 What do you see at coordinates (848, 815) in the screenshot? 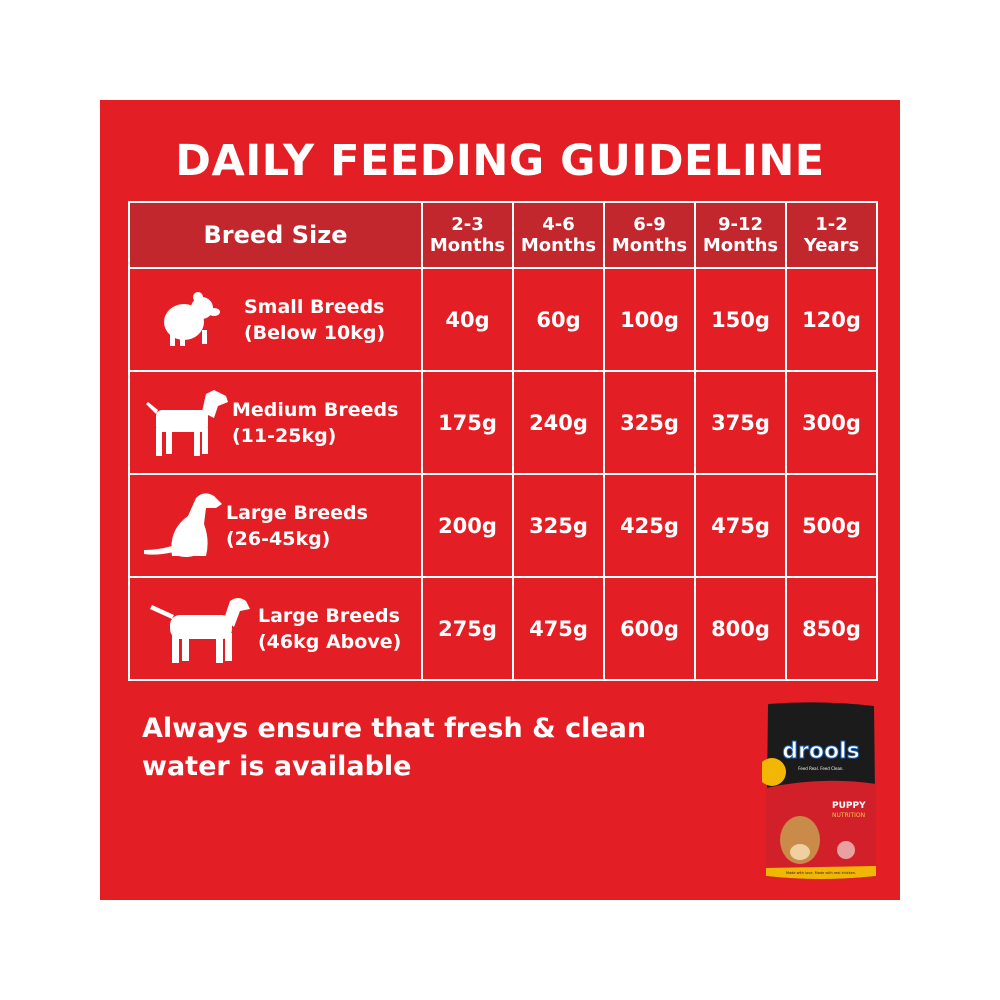
I see `svg-text: NUTRITION` at bounding box center [848, 815].